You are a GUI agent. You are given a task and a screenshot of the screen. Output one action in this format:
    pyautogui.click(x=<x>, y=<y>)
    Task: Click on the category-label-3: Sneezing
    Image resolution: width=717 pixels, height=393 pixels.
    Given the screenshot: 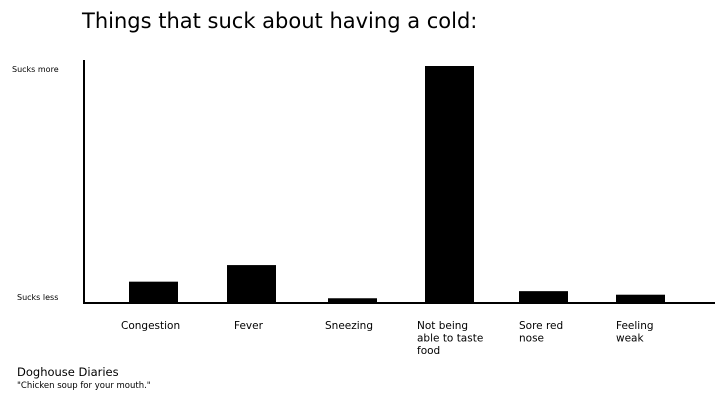 What is the action you would take?
    pyautogui.click(x=349, y=326)
    